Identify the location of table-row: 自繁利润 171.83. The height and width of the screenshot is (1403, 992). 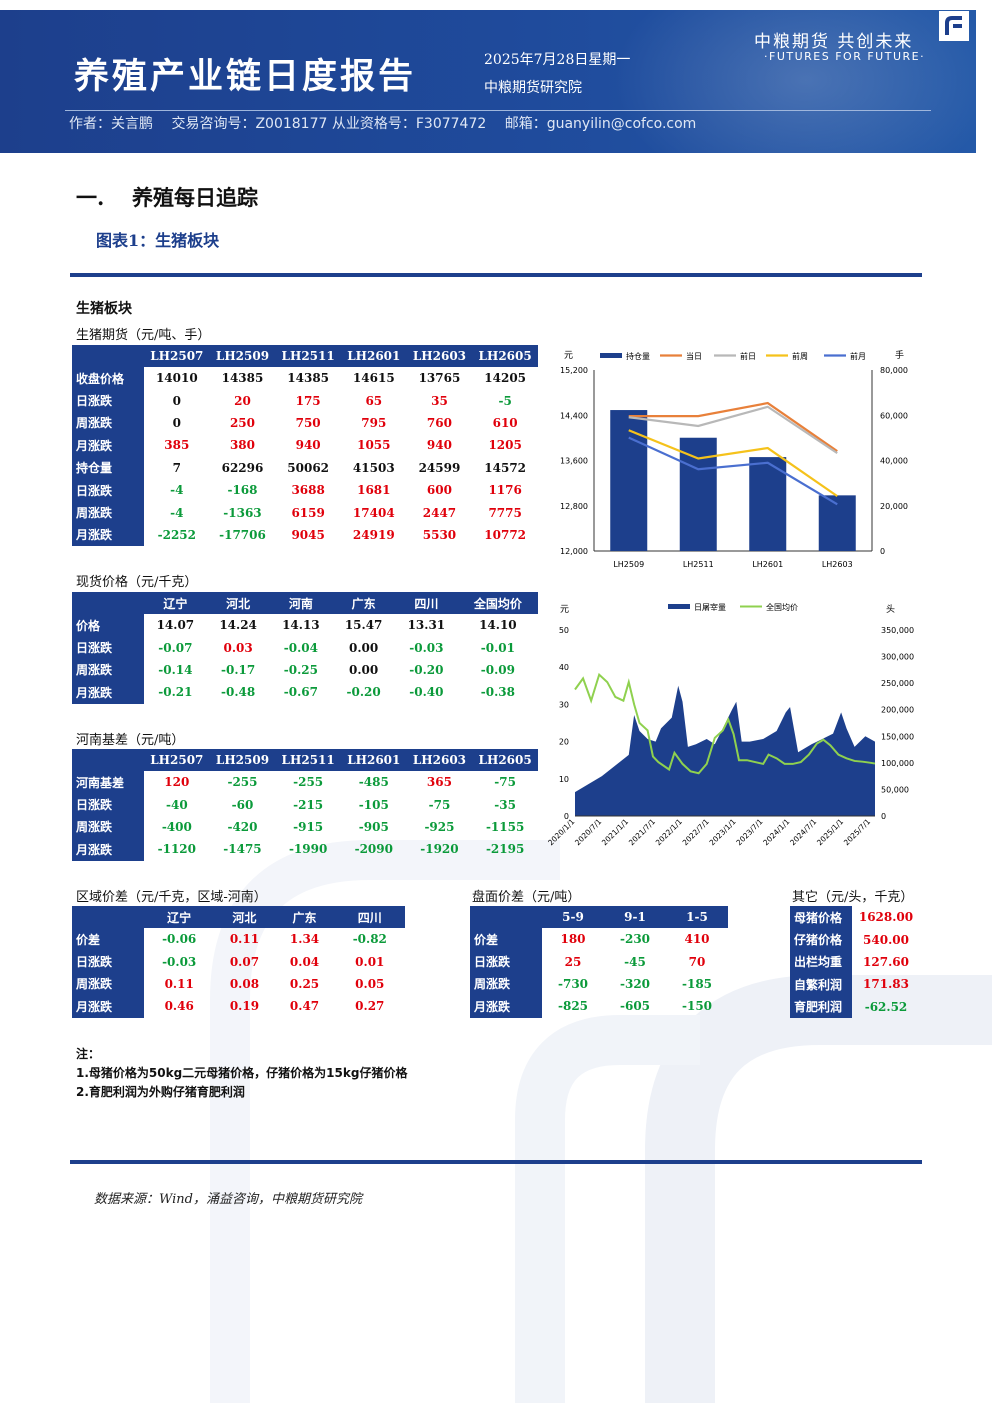
(855, 984).